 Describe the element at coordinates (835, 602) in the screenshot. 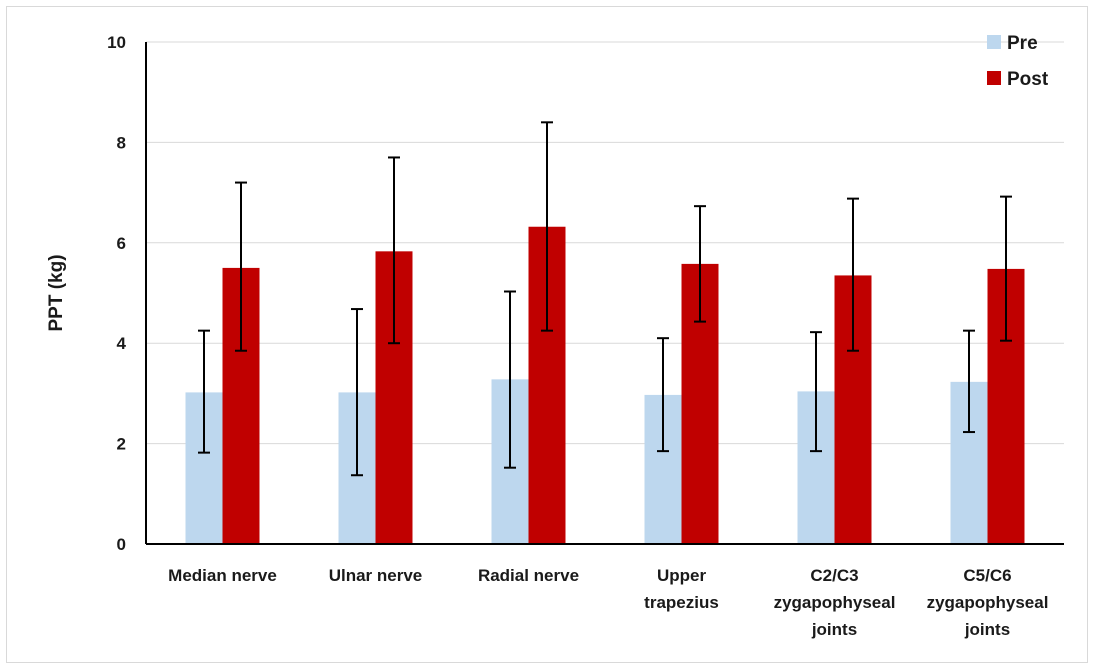

I see `x-category-label: C2/C3 zygapophyseal joints` at that location.